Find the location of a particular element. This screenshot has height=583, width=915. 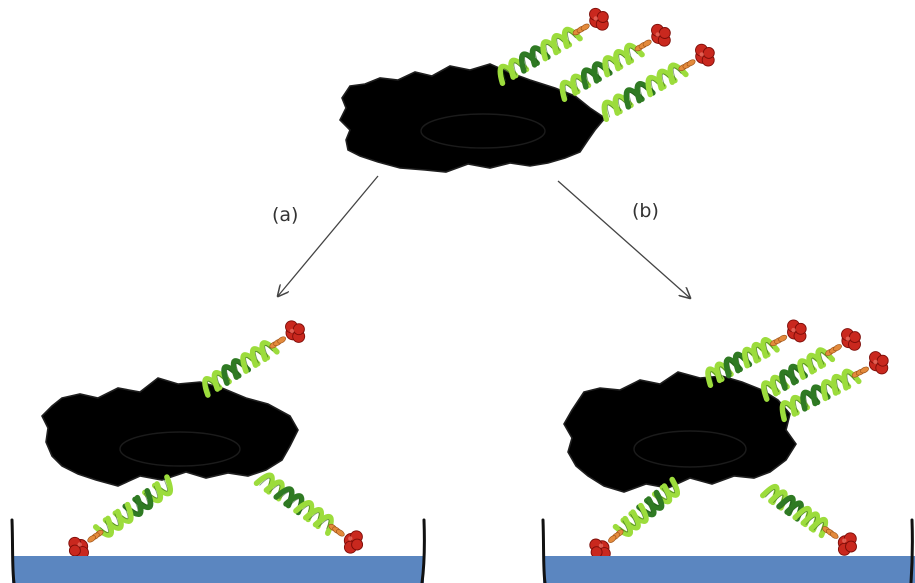

receptor-a-bound-left is located at coordinates (121, 517).